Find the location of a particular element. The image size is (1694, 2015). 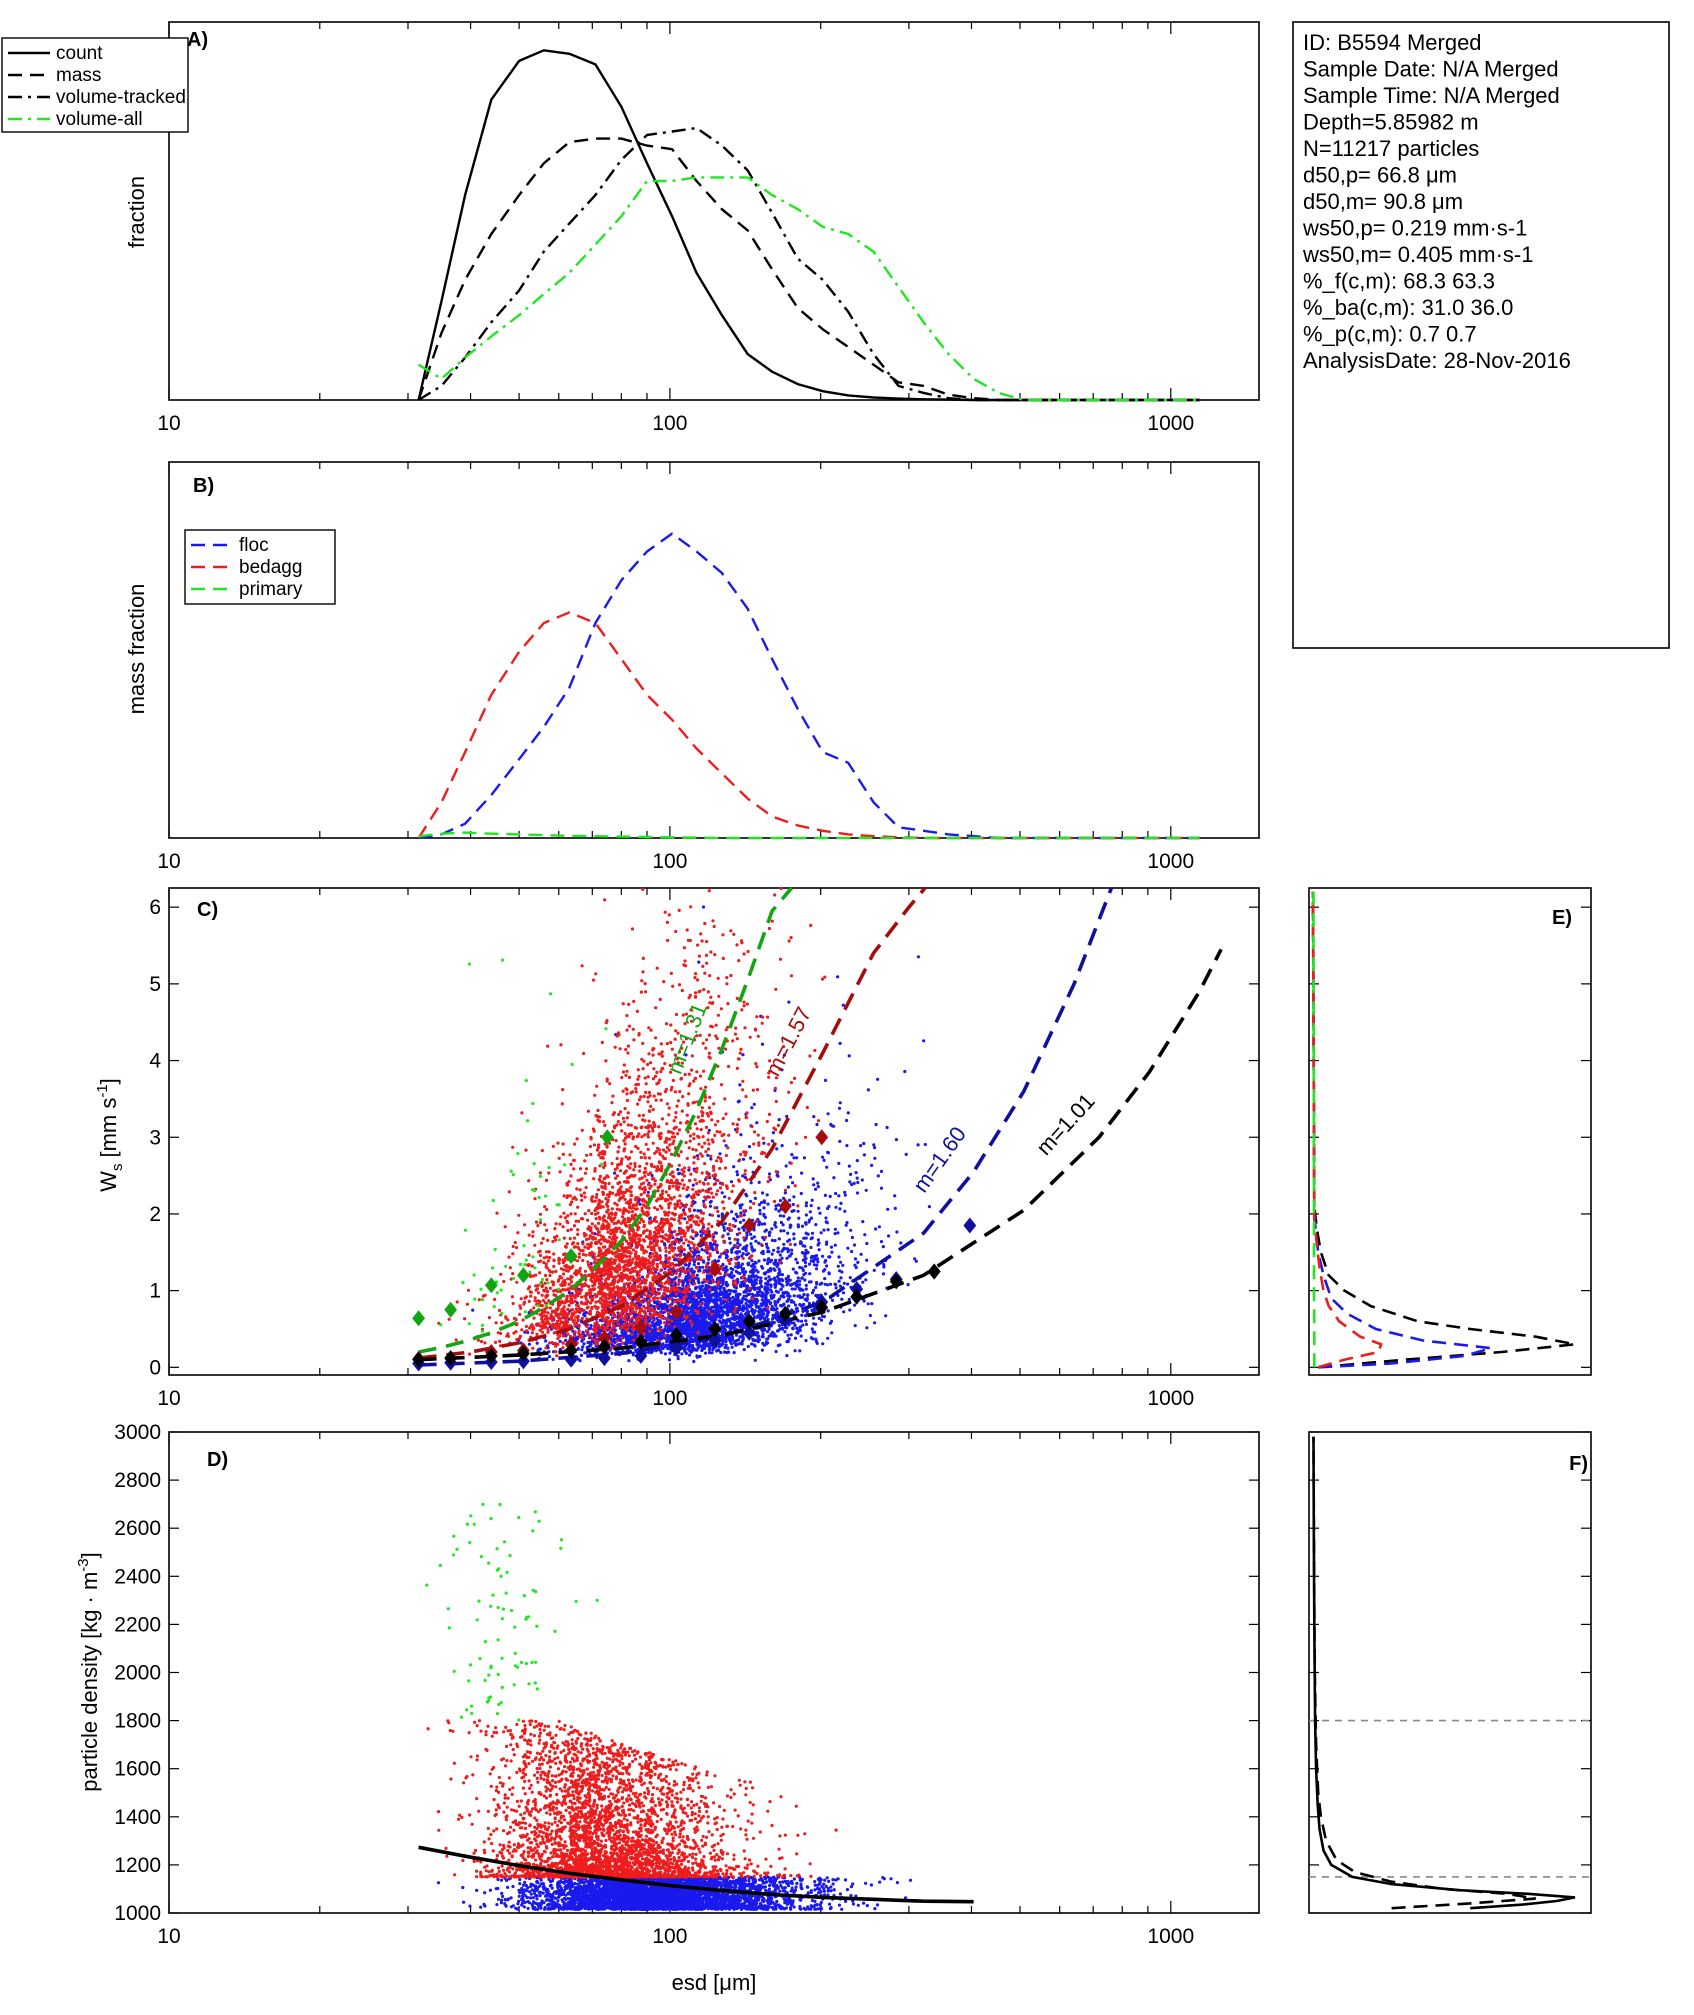

x-tick-label: 10 is located at coordinates (168, 423).